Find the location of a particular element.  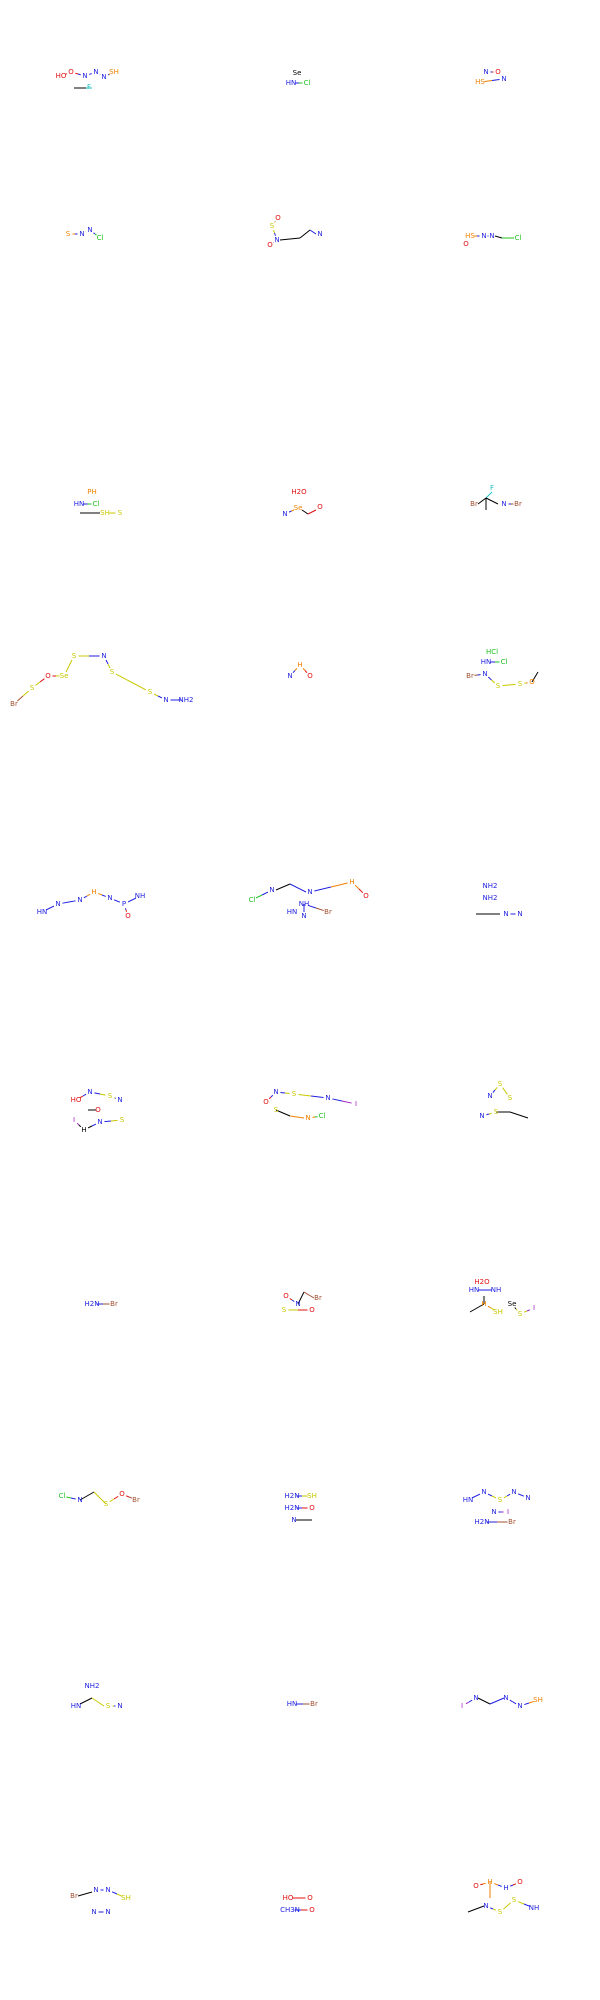

atom-label: Se is located at coordinates (298, 508).